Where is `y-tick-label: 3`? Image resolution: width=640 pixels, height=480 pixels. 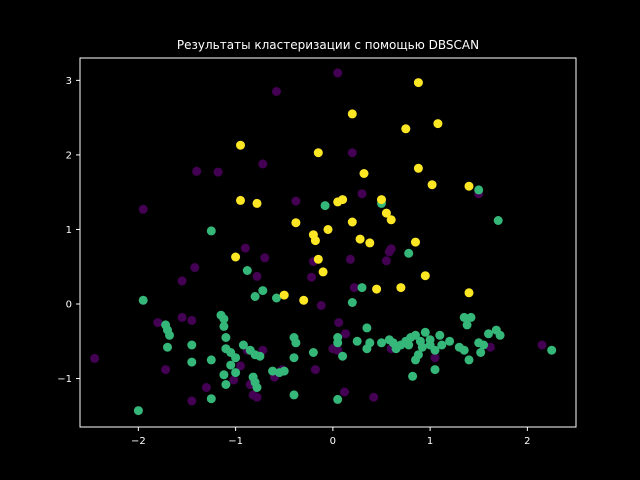 y-tick-label: 3 is located at coordinates (69, 81).